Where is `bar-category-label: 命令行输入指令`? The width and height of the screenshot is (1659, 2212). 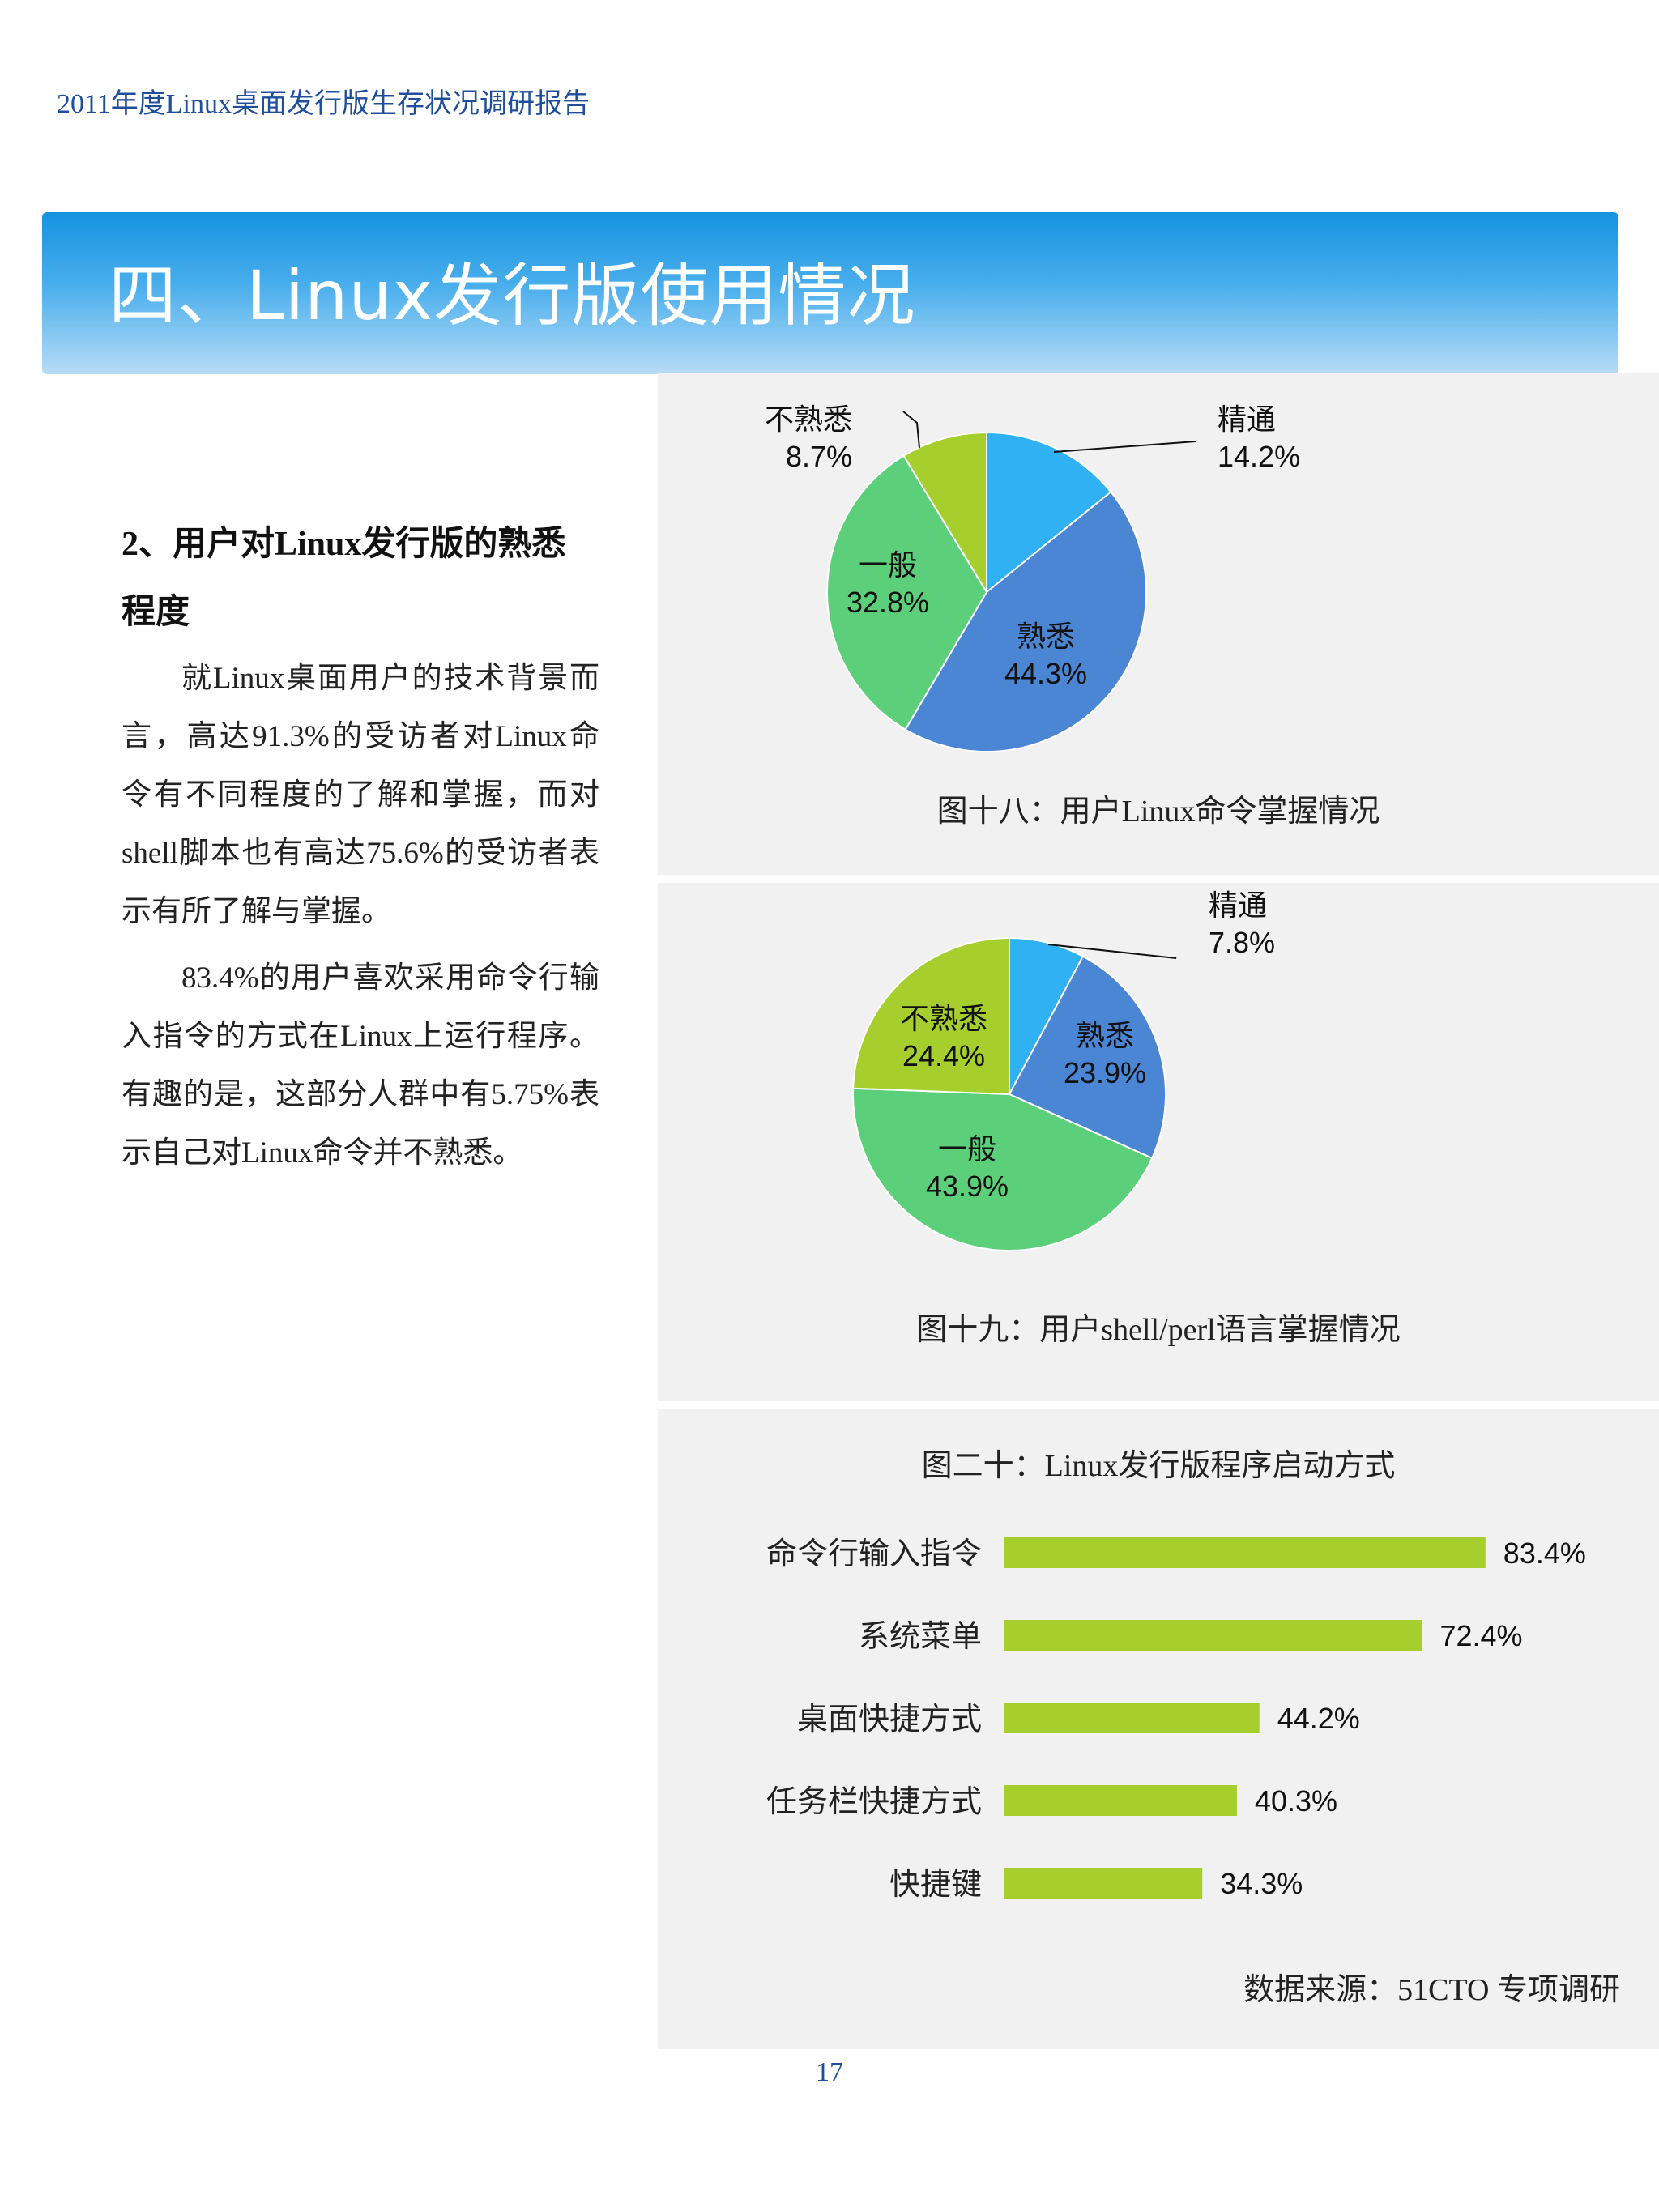 bar-category-label: 命令行输入指令 is located at coordinates (874, 1554).